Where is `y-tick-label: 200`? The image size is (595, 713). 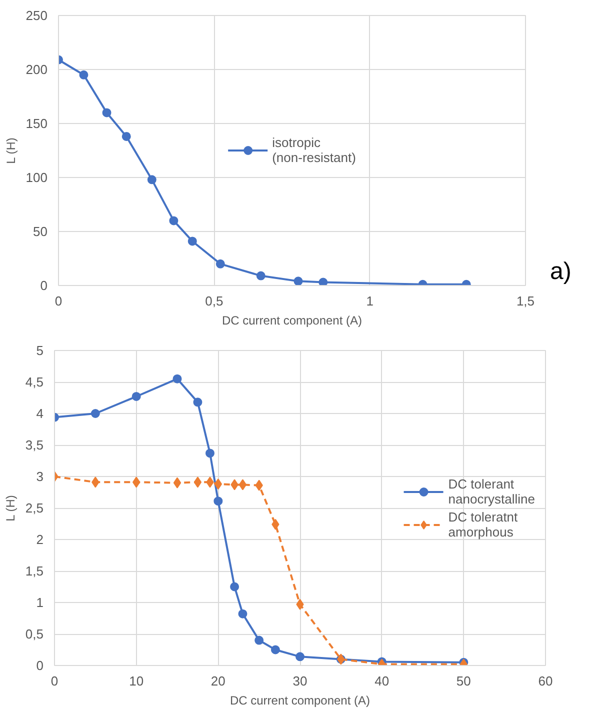 y-tick-label: 200 is located at coordinates (37, 69).